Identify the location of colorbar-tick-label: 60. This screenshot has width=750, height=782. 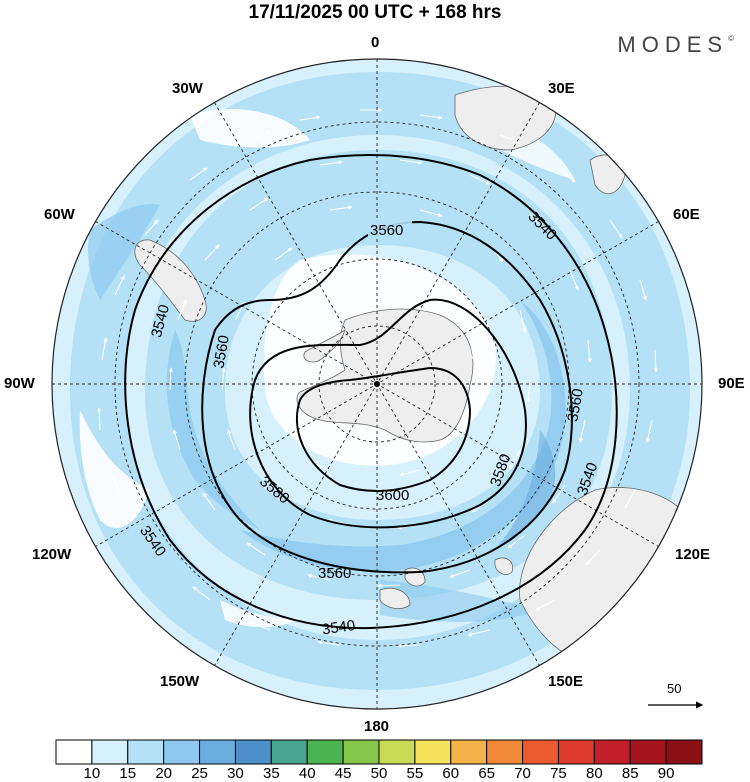
(451, 773).